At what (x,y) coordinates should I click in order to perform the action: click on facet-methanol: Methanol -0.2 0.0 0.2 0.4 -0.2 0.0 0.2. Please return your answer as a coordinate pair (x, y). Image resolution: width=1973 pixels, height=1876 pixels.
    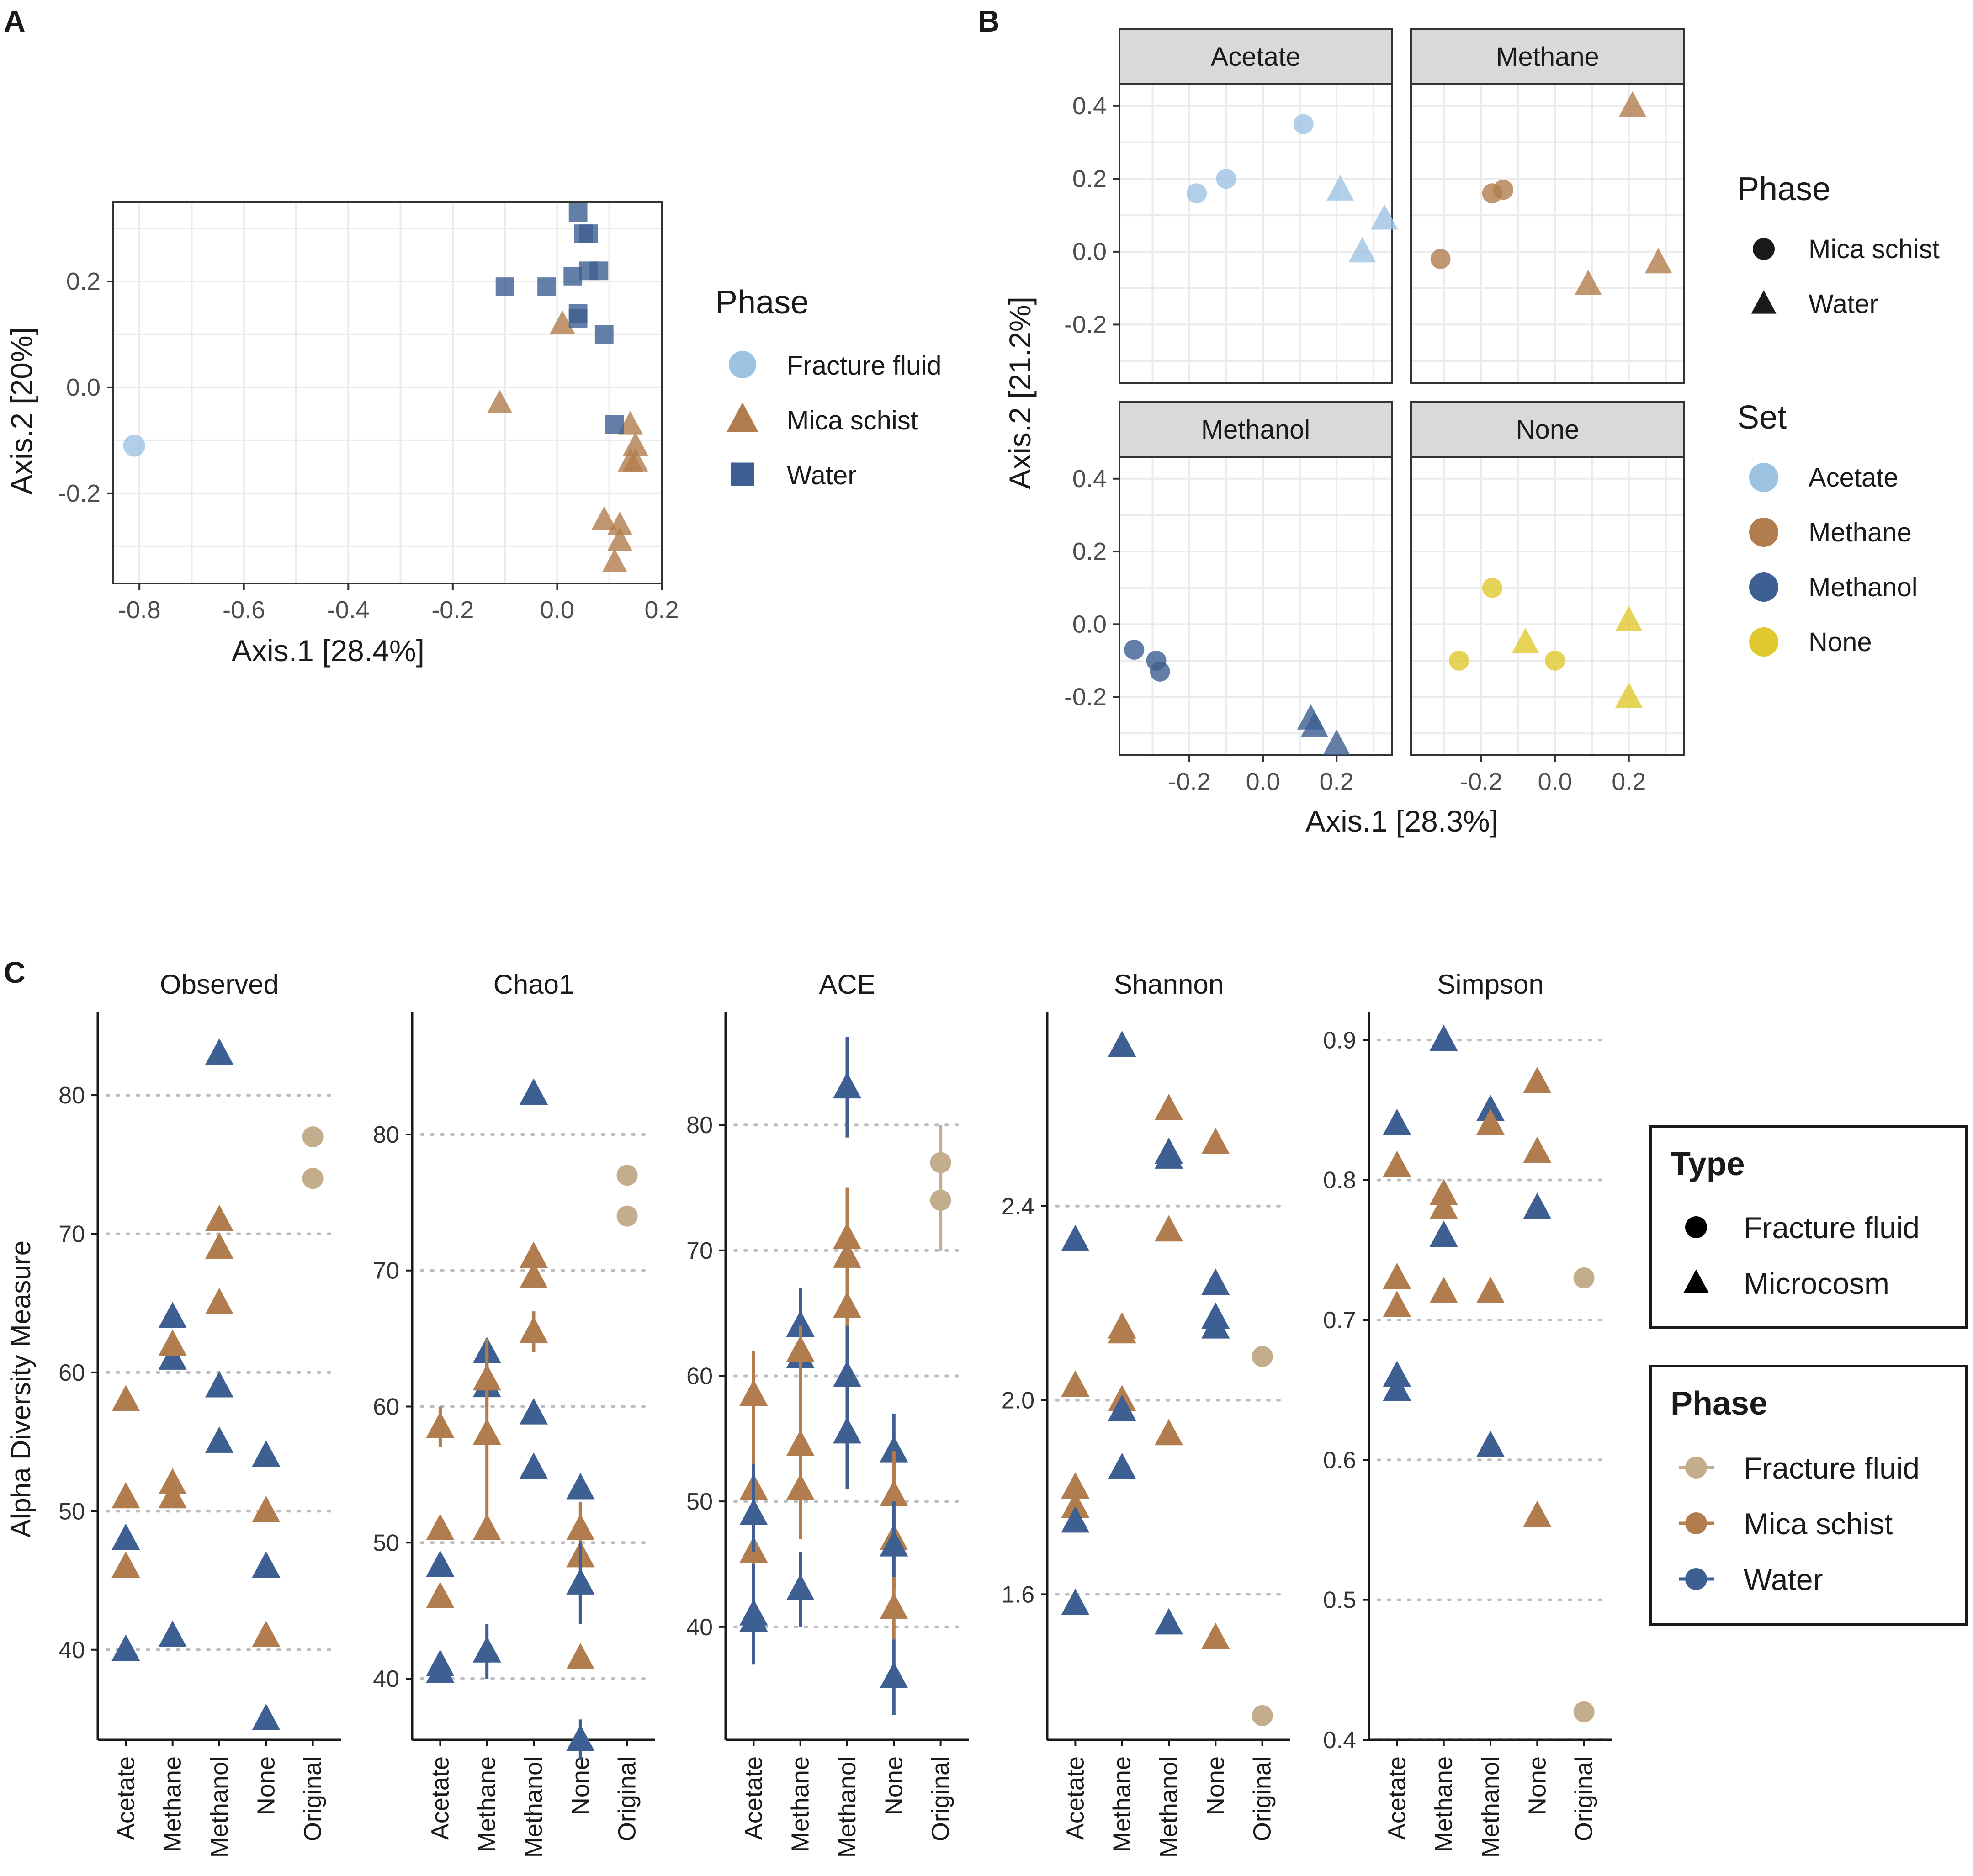
    Looking at the image, I should click on (1229, 598).